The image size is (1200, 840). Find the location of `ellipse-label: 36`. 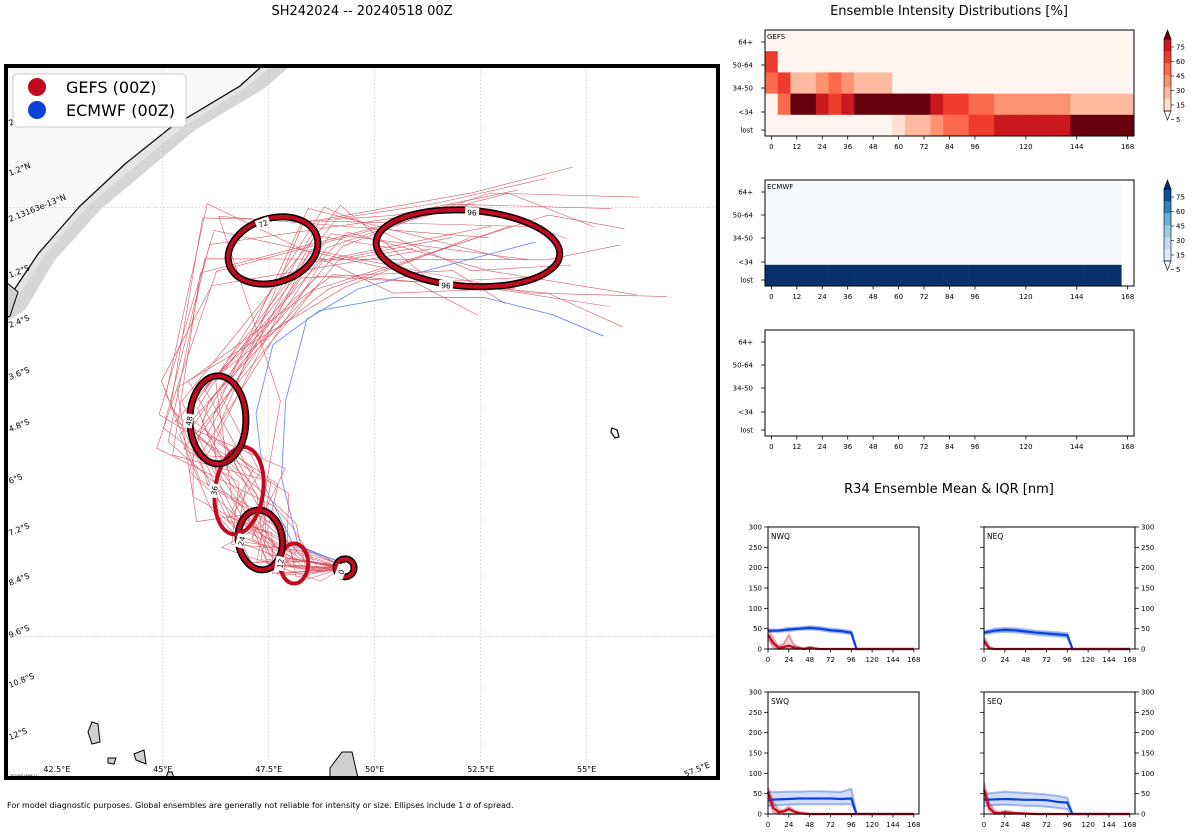

ellipse-label: 36 is located at coordinates (214, 490).